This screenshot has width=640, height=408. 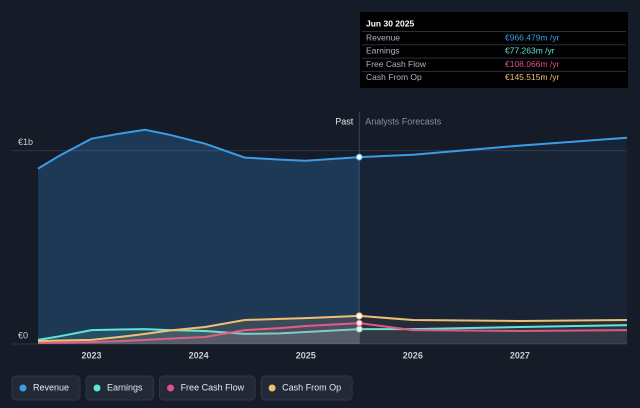 What do you see at coordinates (394, 77) in the screenshot?
I see `tooltip-label: Cash From Op` at bounding box center [394, 77].